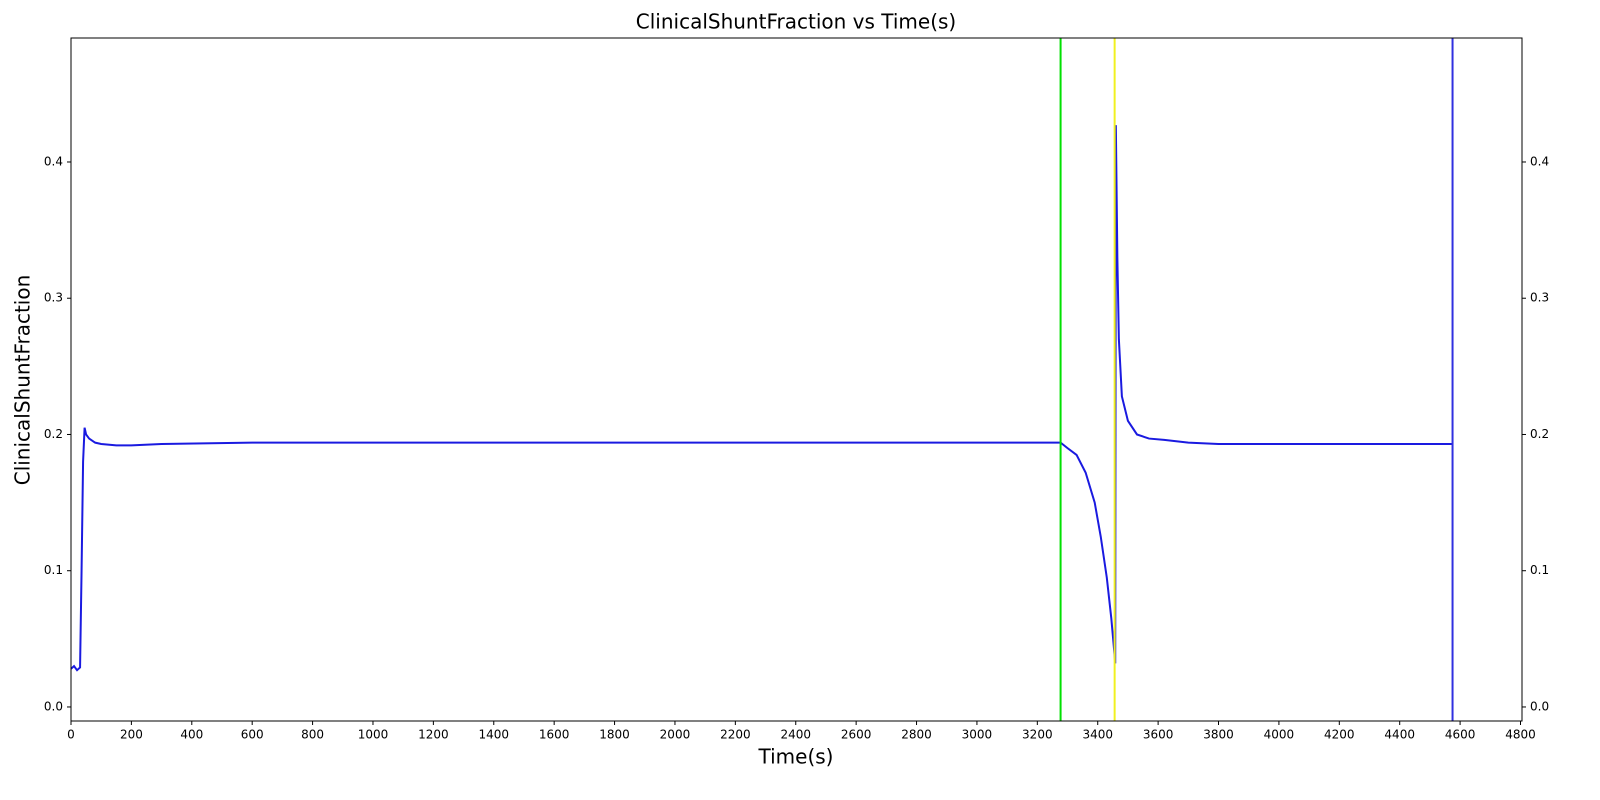 Image resolution: width=1600 pixels, height=800 pixels. I want to click on x-tick-label: 3200, so click(1037, 735).